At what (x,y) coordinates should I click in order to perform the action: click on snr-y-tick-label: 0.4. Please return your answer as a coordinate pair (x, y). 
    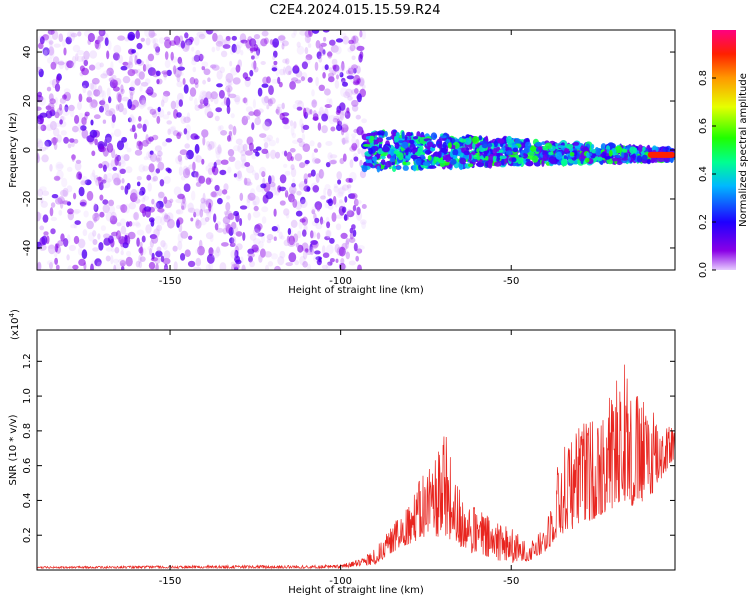
    Looking at the image, I should click on (27, 500).